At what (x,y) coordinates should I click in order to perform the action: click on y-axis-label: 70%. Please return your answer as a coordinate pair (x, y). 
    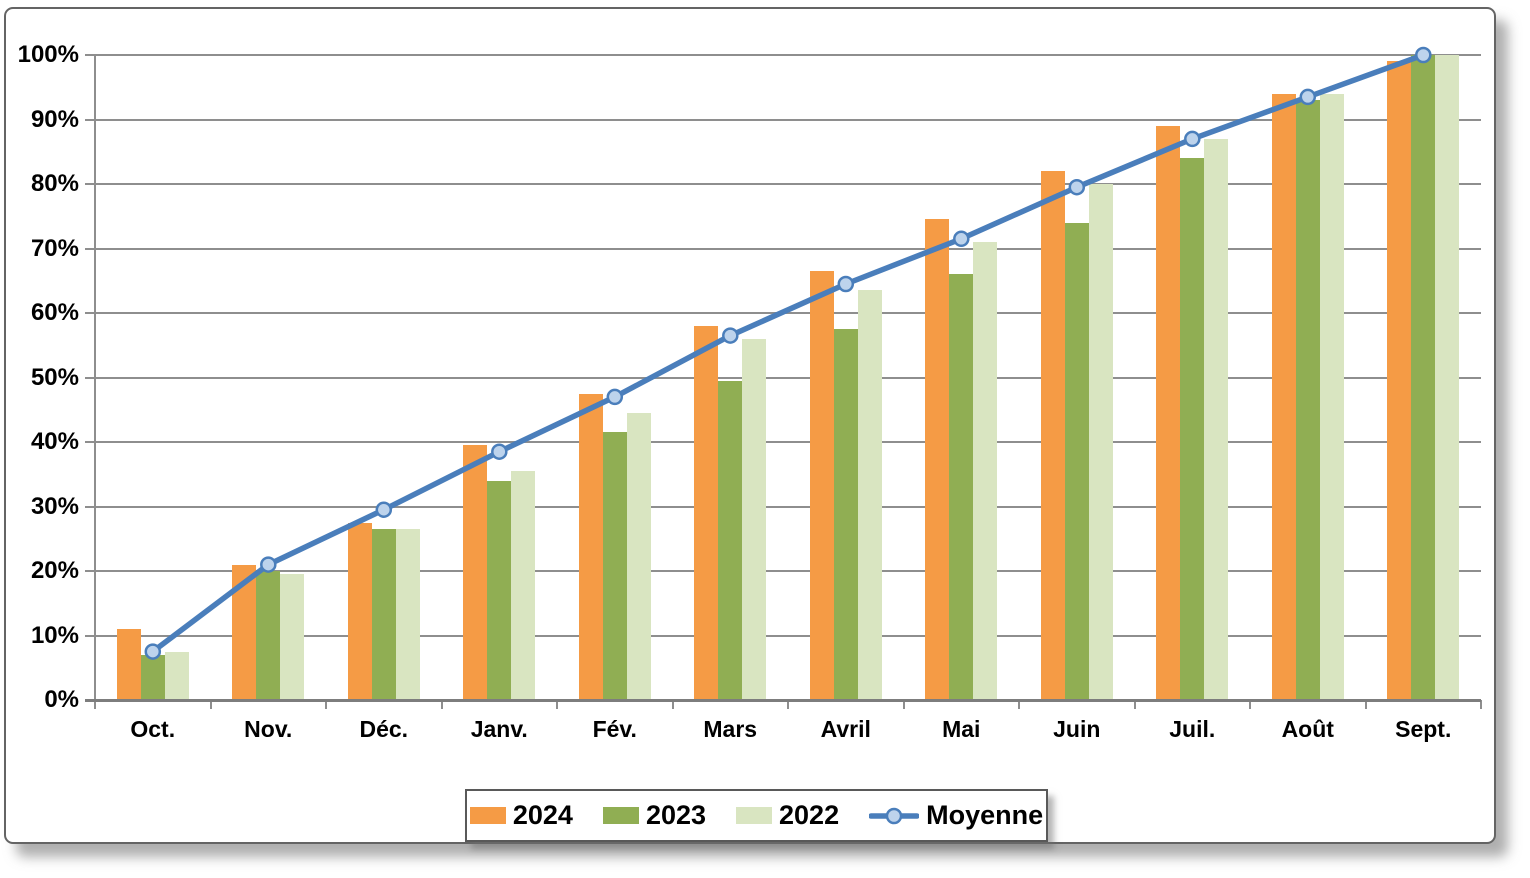
    Looking at the image, I should click on (54, 248).